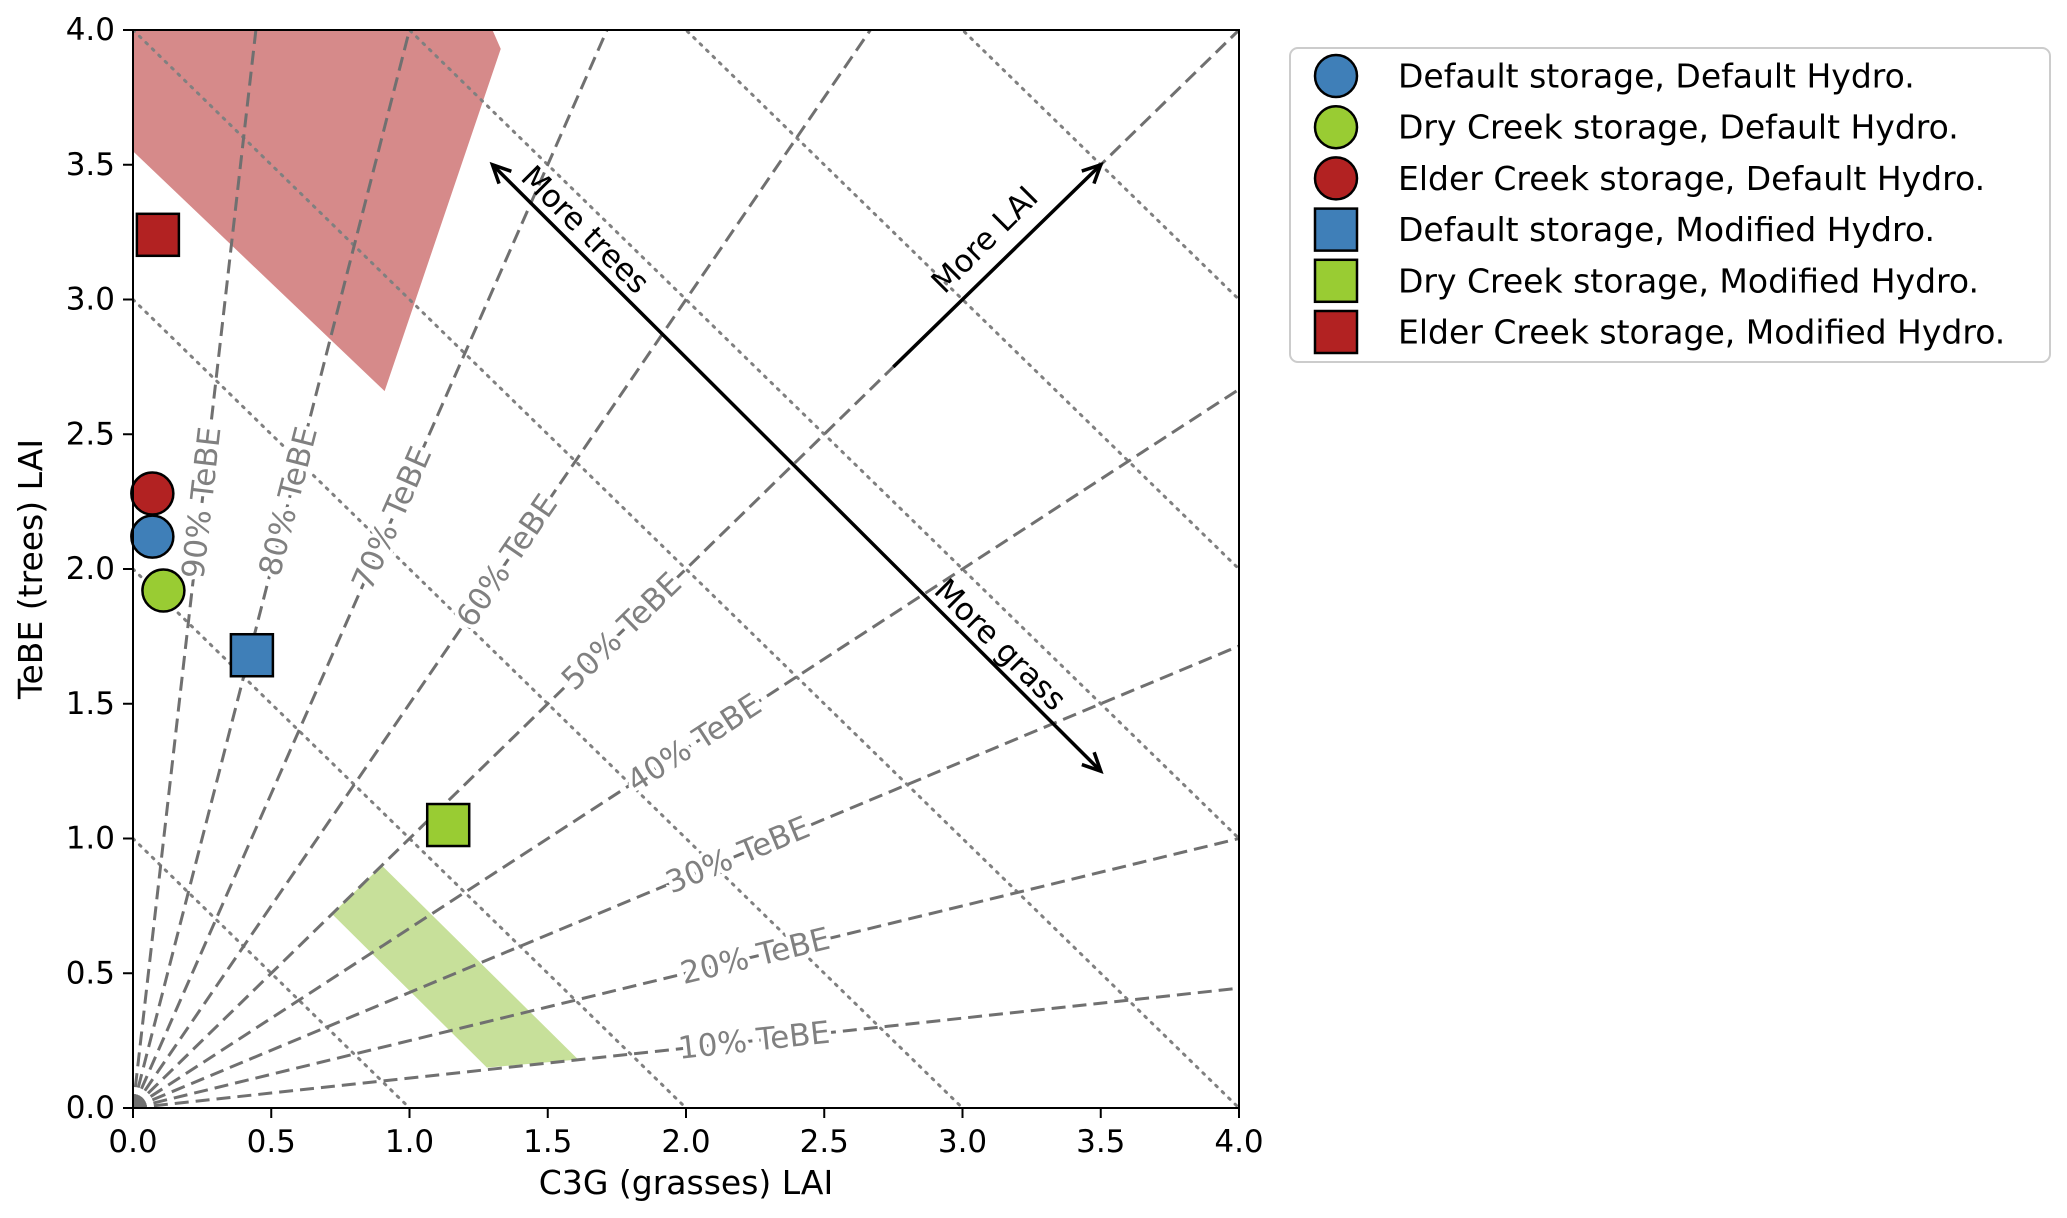  Describe the element at coordinates (90, 300) in the screenshot. I see `y-tick-label: 3.0` at that location.